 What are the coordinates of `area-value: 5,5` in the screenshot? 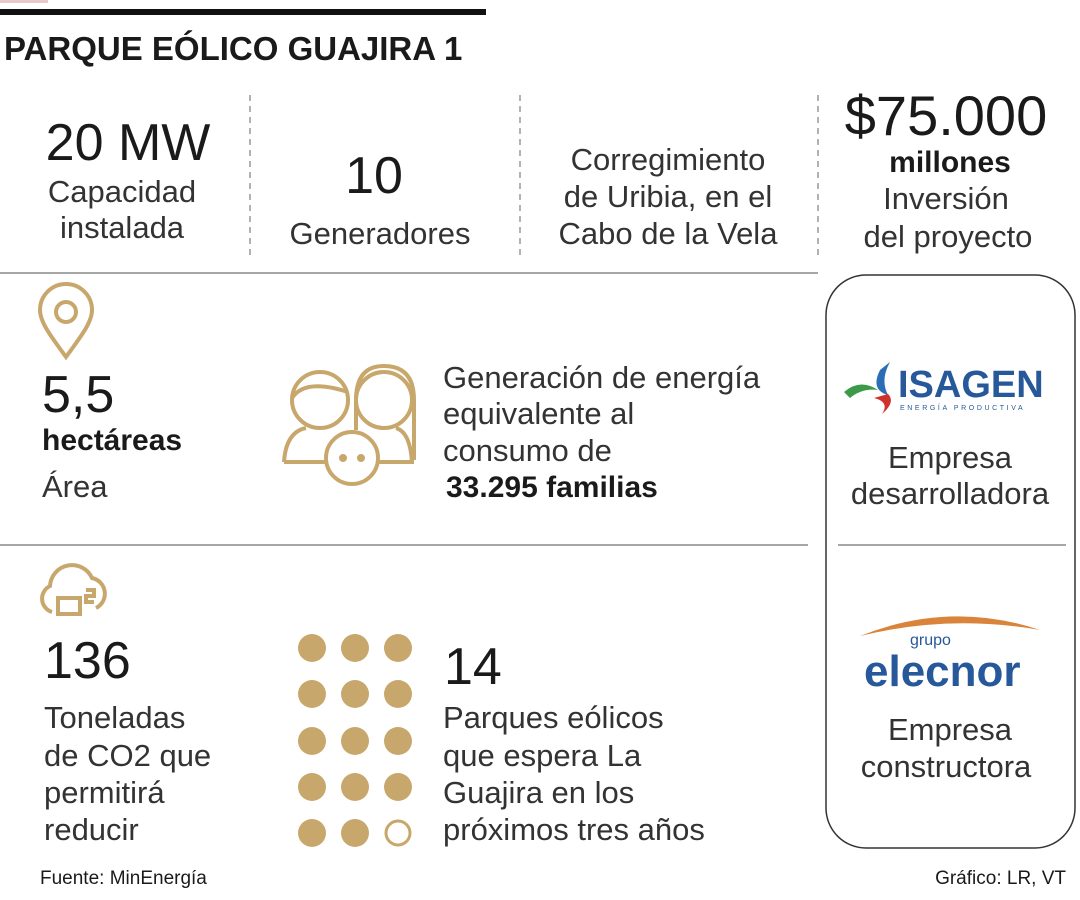 It's located at (78, 395).